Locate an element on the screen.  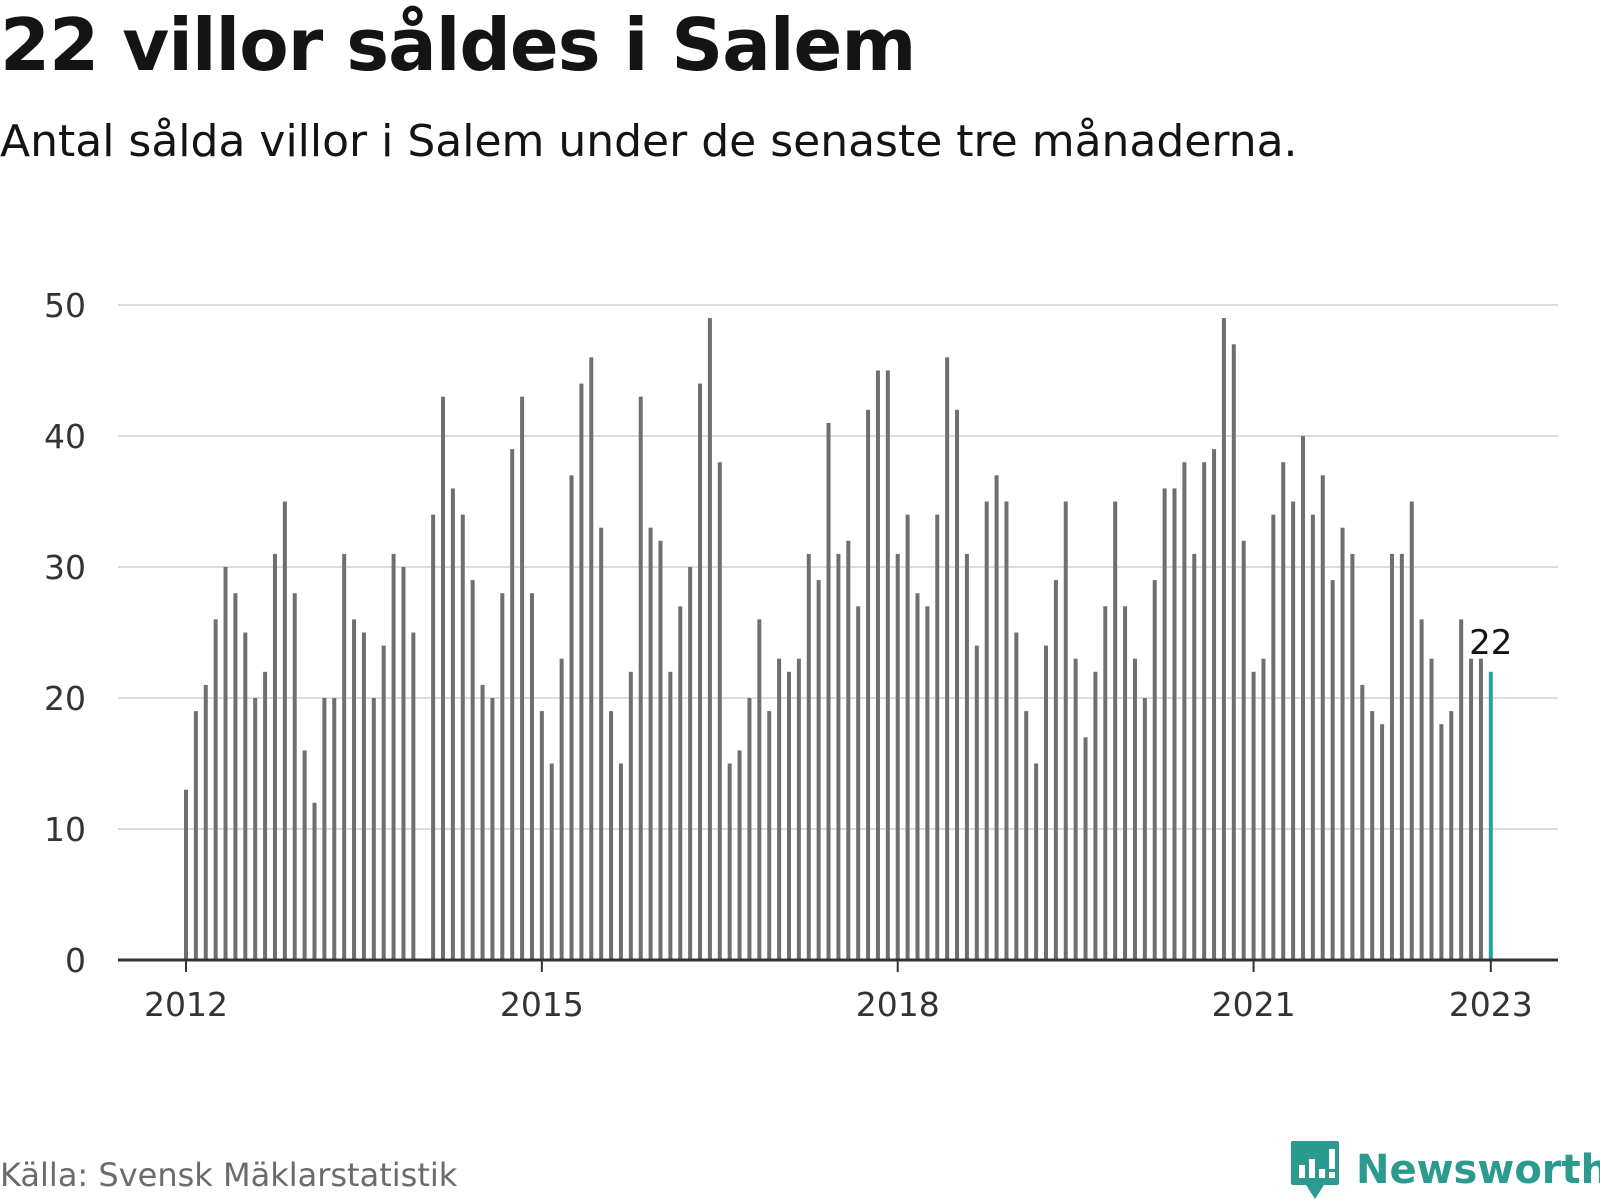
y-tick-label: 40 is located at coordinates (65, 436).